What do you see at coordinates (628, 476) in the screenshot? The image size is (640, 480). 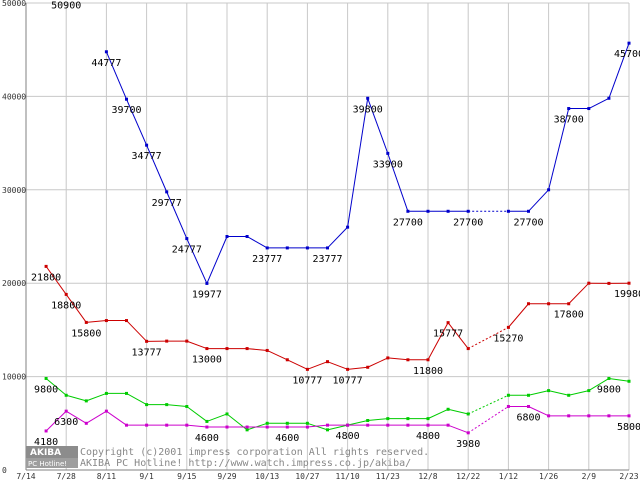 I see `x-tick-label: 2/23` at bounding box center [628, 476].